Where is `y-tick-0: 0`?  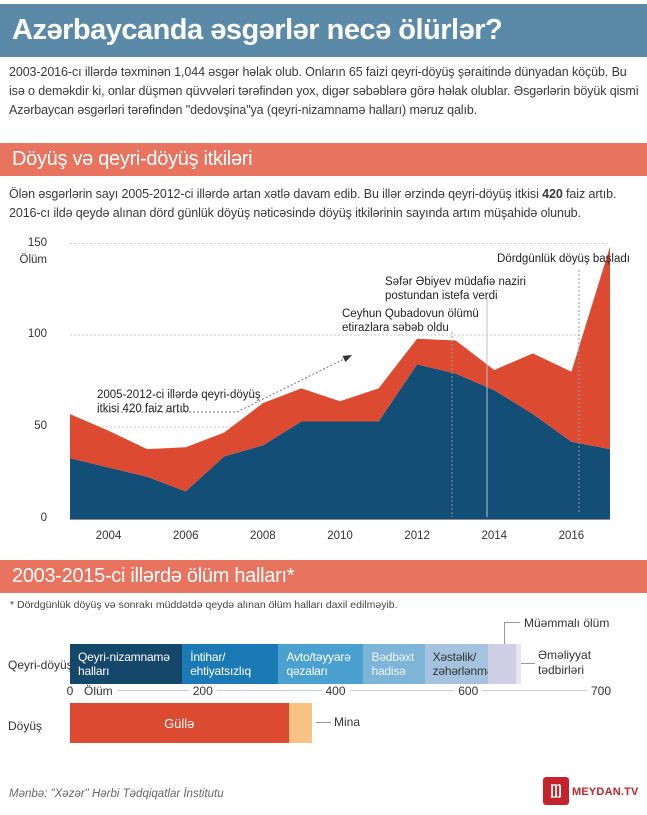
y-tick-0: 0 is located at coordinates (43, 518).